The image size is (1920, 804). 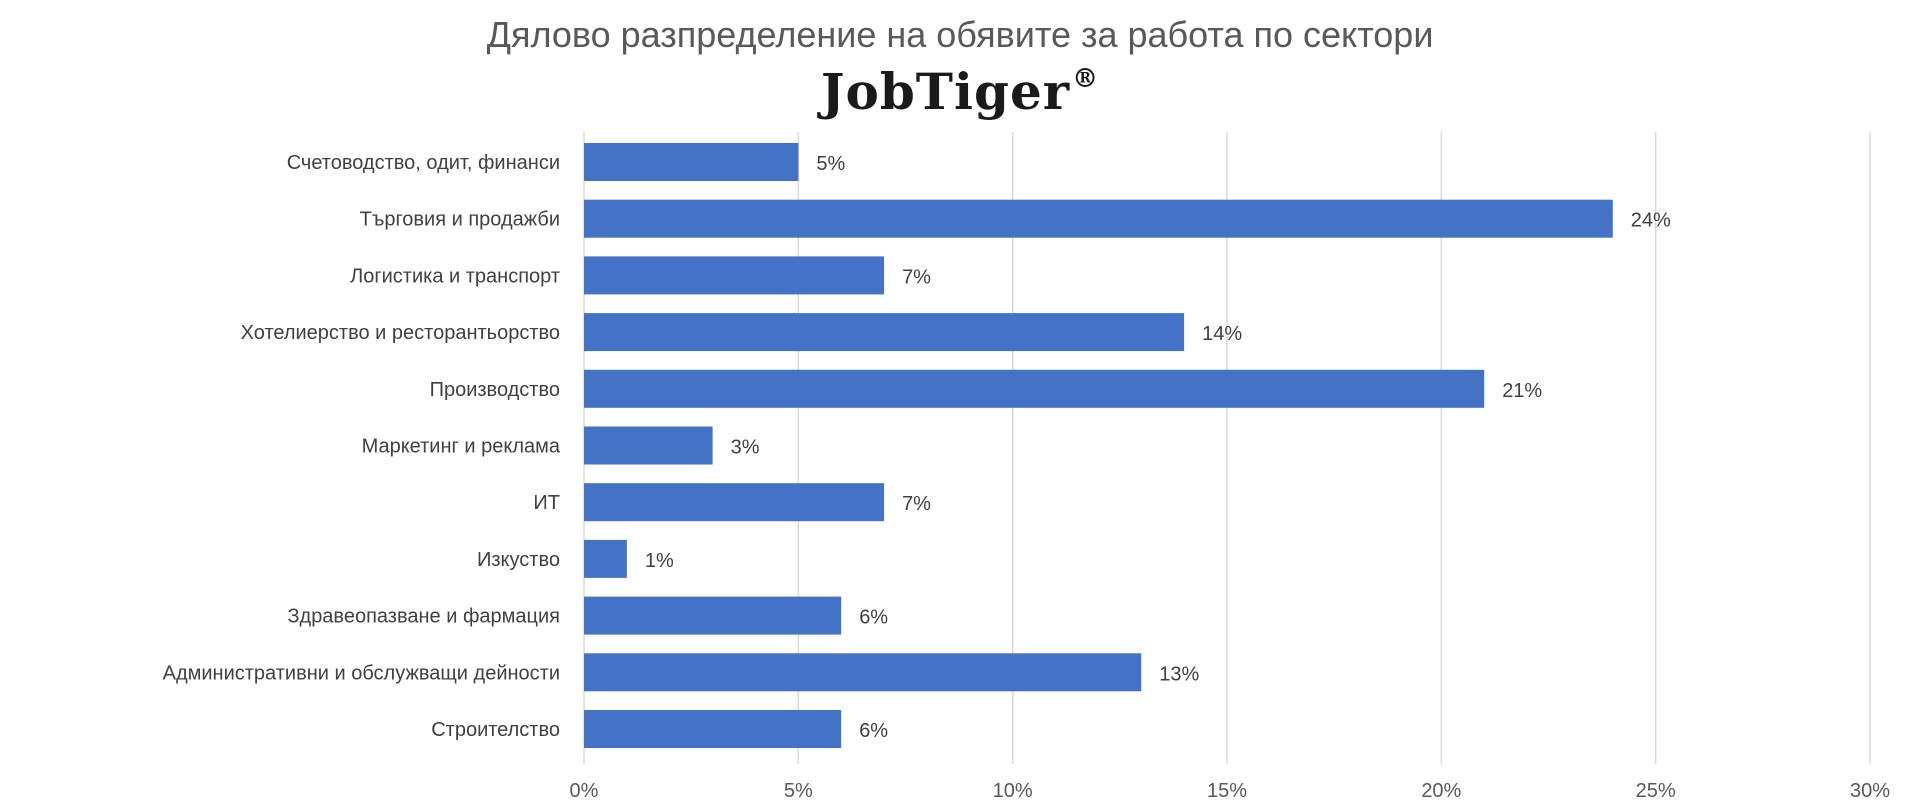 I want to click on category-label: Строителство, so click(x=495, y=730).